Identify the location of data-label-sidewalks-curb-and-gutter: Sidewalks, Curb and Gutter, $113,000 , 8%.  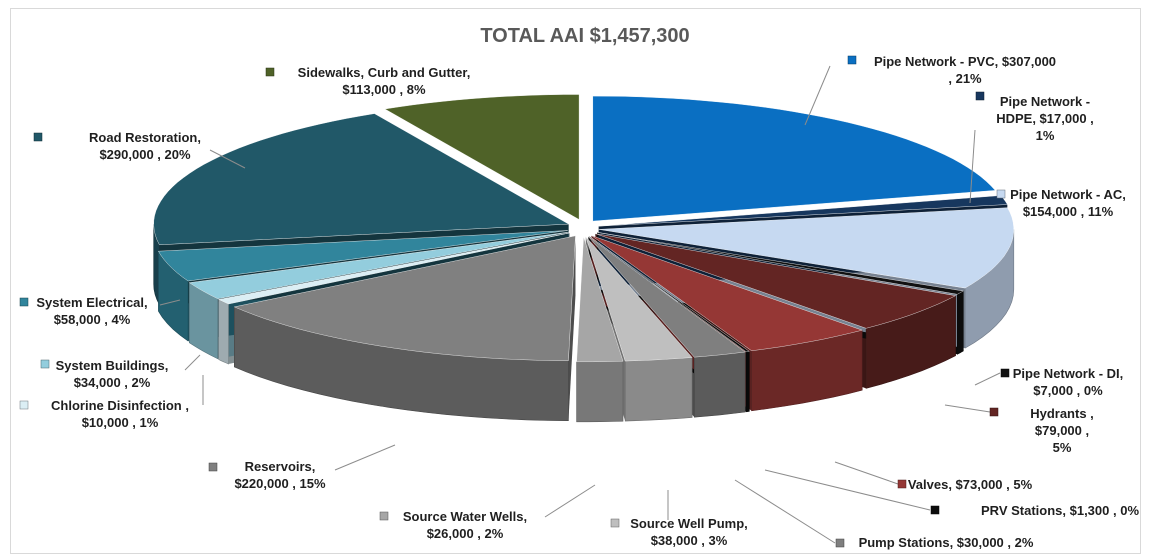
(368, 81).